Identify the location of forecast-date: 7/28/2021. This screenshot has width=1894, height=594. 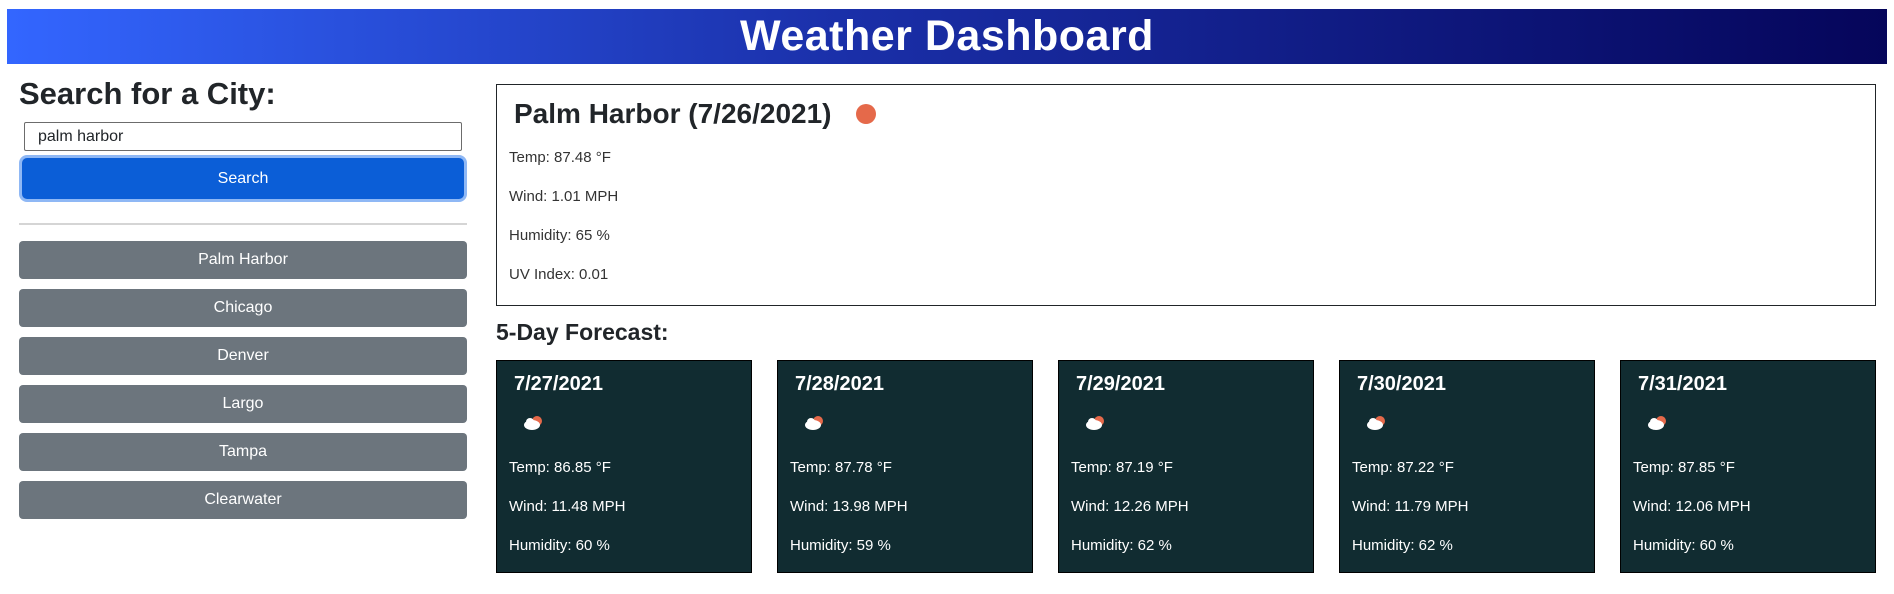
(839, 384).